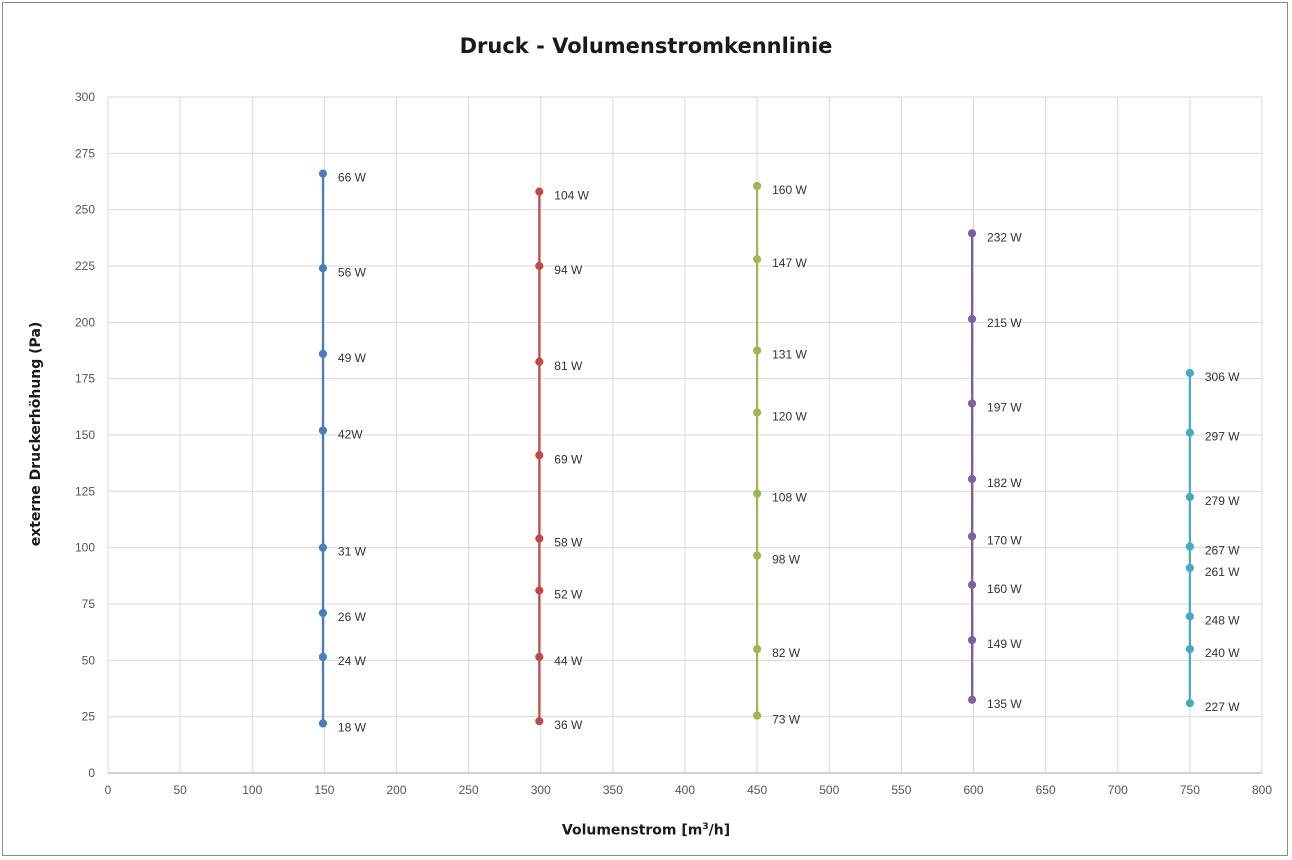 The width and height of the screenshot is (1292, 860). I want to click on x-axis-title-end: /h], so click(719, 830).